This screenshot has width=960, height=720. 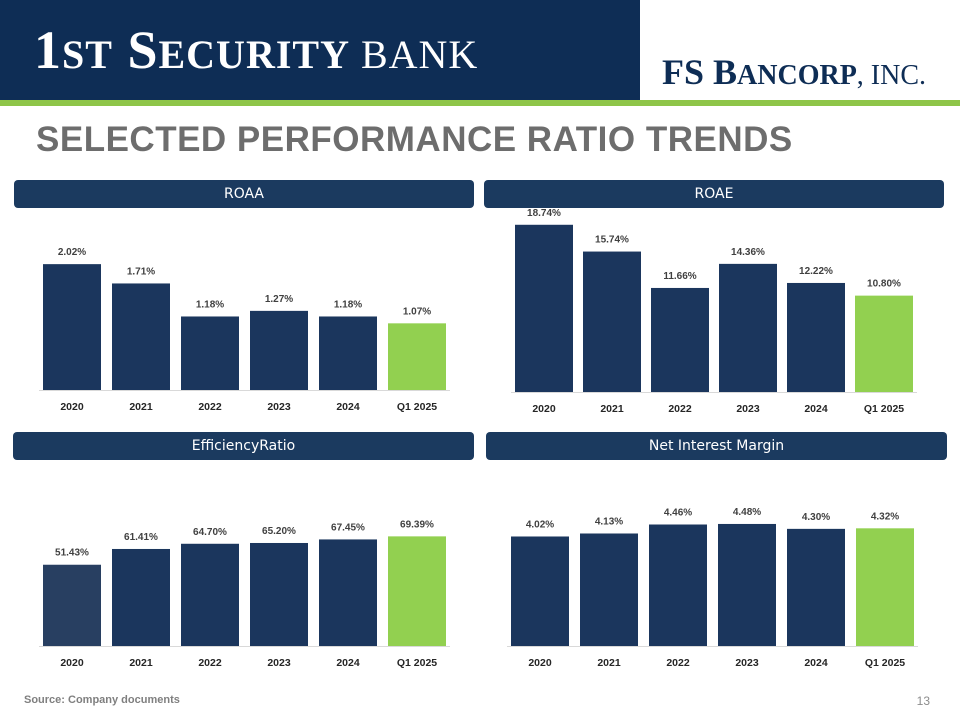 I want to click on page-title: SELECTED PERFORMANCE RATIO TRENDS, so click(x=414, y=139).